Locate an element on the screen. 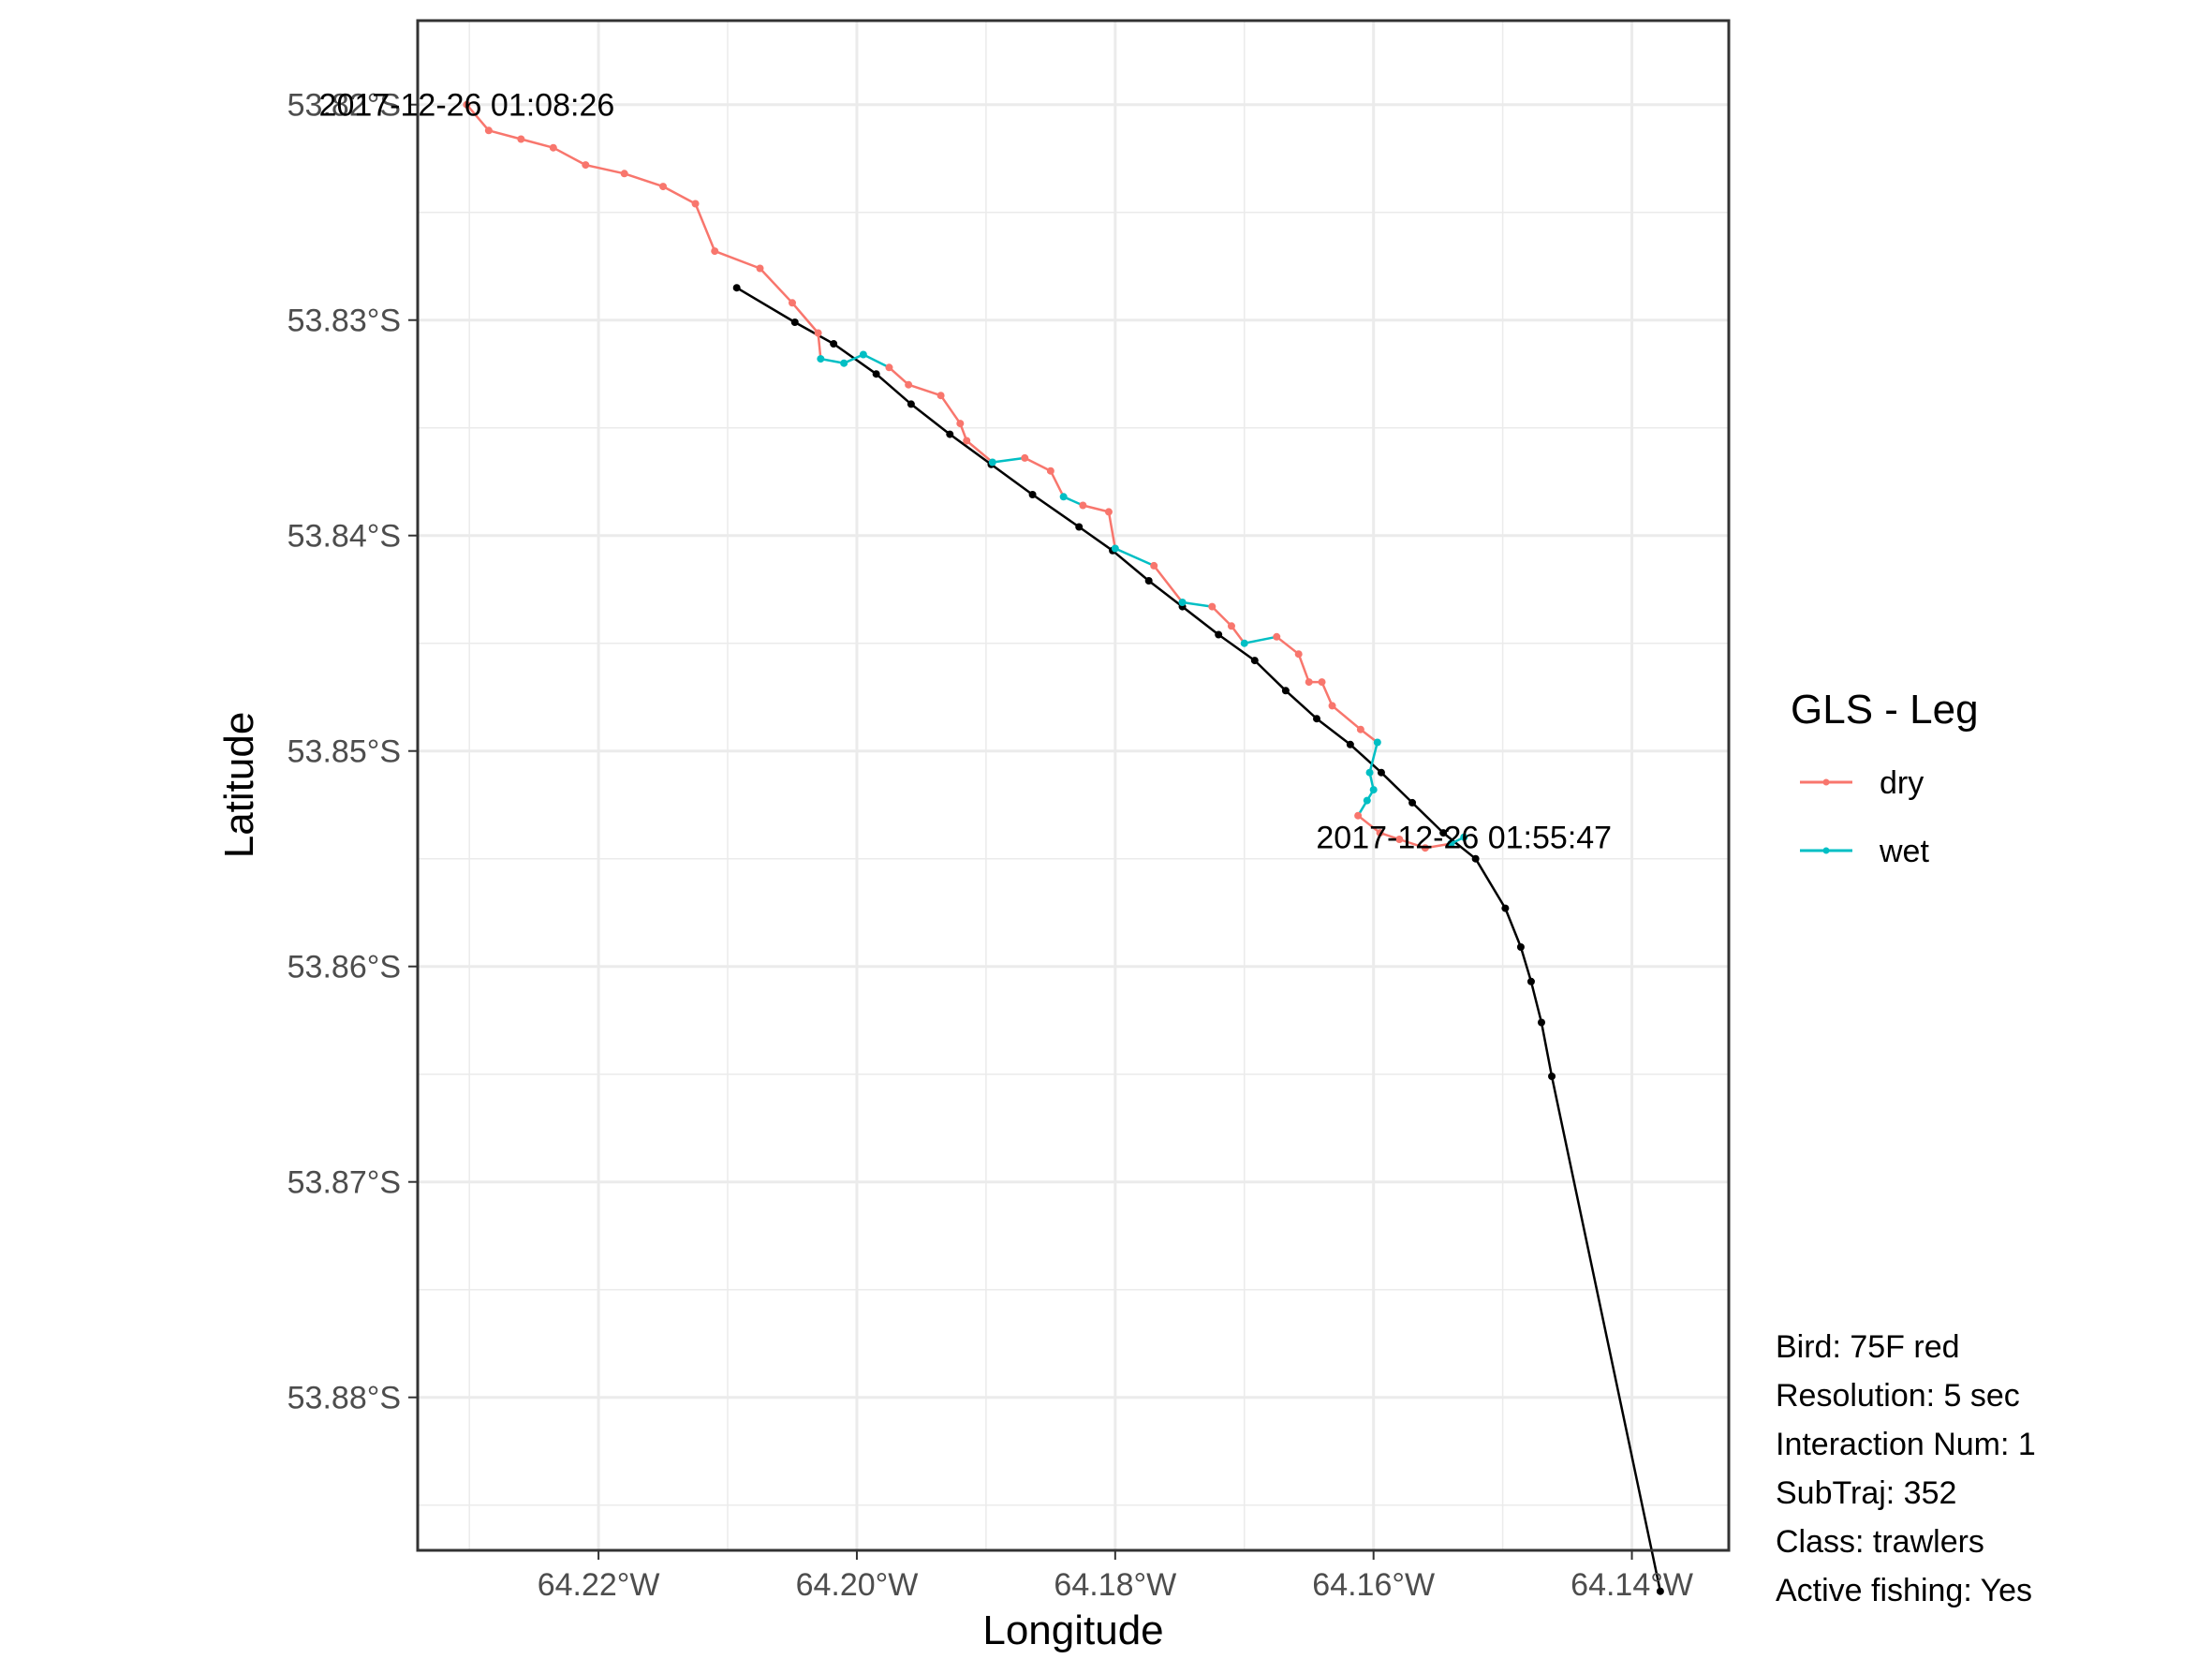  legend-dry-point is located at coordinates (1826, 782).